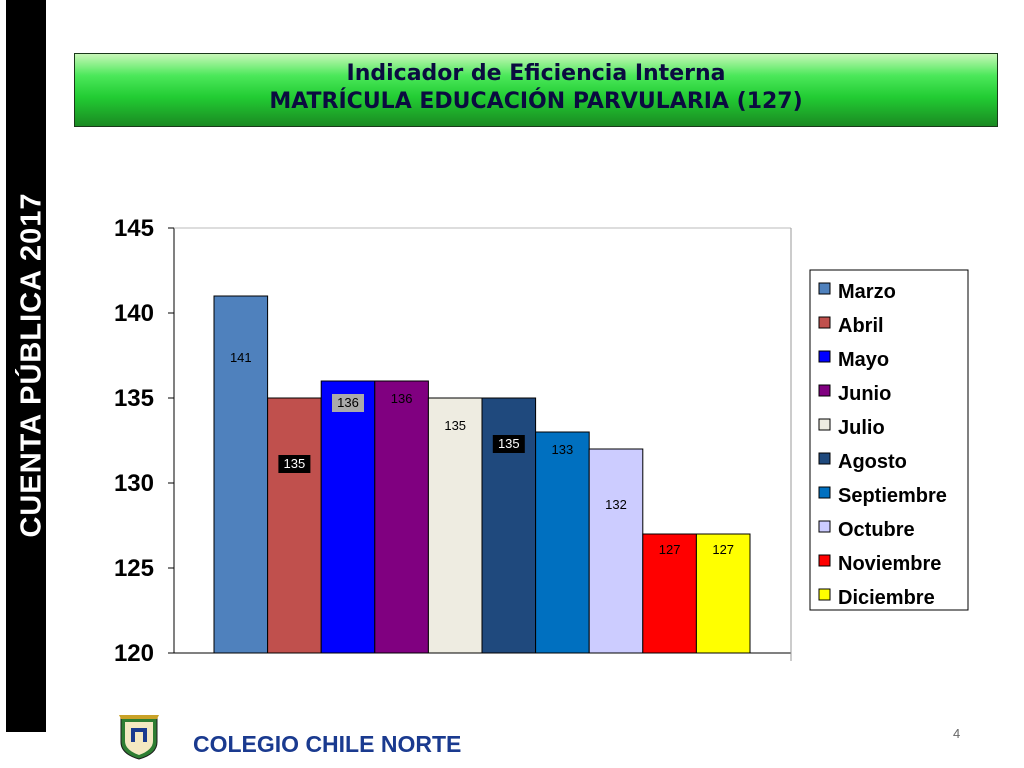 The height and width of the screenshot is (768, 1024). What do you see at coordinates (616, 551) in the screenshot?
I see `bar-octubre` at bounding box center [616, 551].